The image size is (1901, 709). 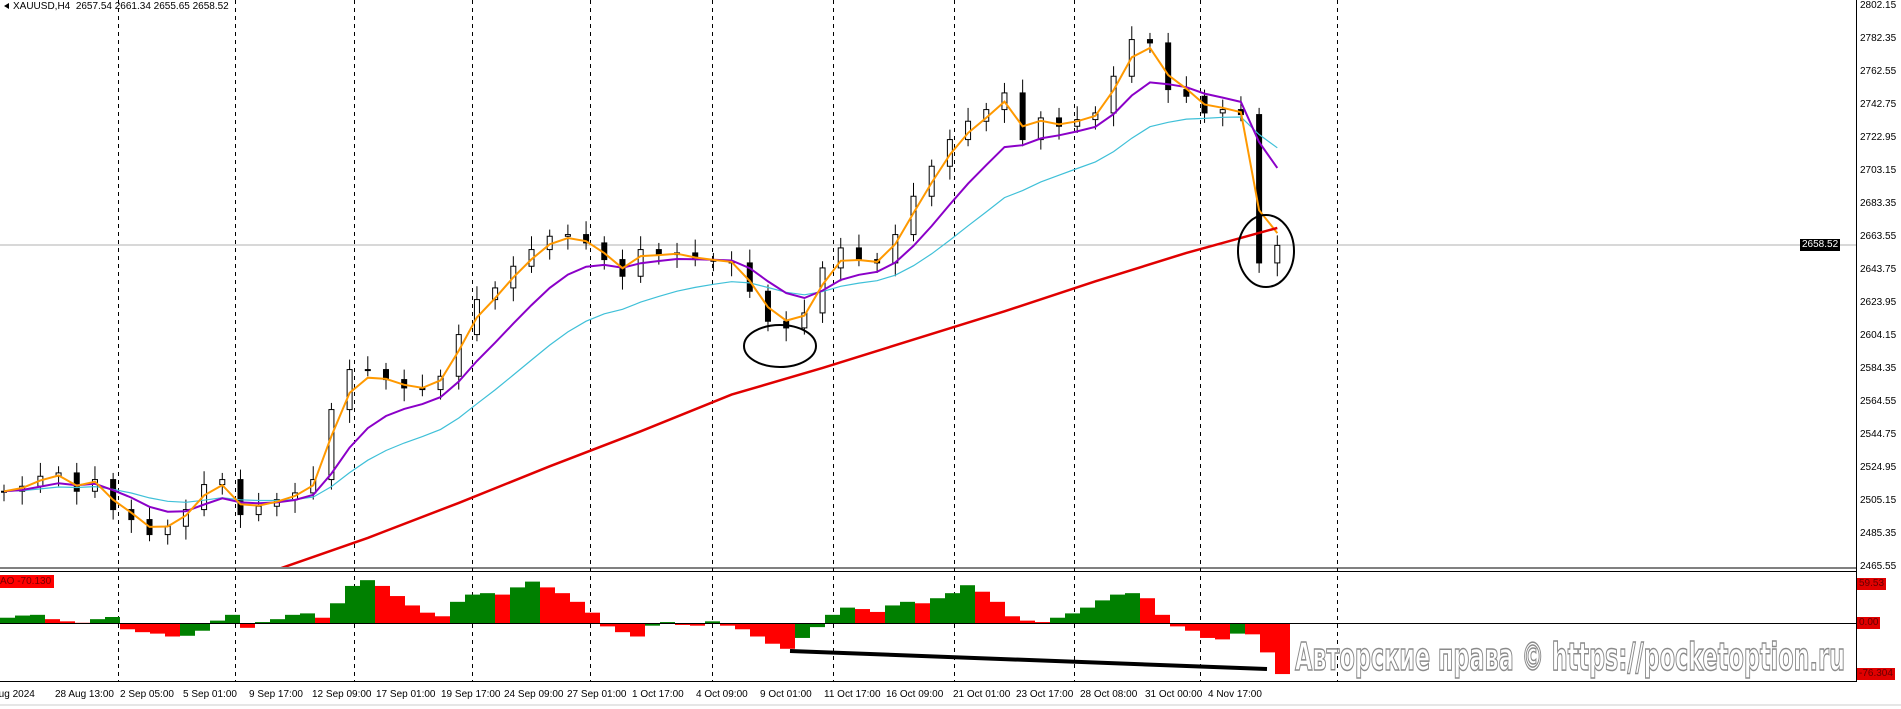 What do you see at coordinates (658, 694) in the screenshot?
I see `time-tick-label: 1 Oct 17:00` at bounding box center [658, 694].